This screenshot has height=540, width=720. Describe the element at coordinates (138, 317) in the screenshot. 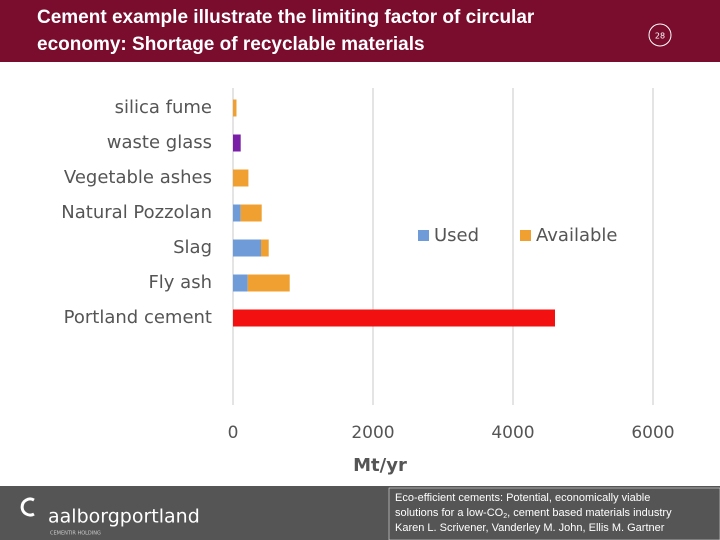

I see `y-tick-label: Portland cement` at that location.